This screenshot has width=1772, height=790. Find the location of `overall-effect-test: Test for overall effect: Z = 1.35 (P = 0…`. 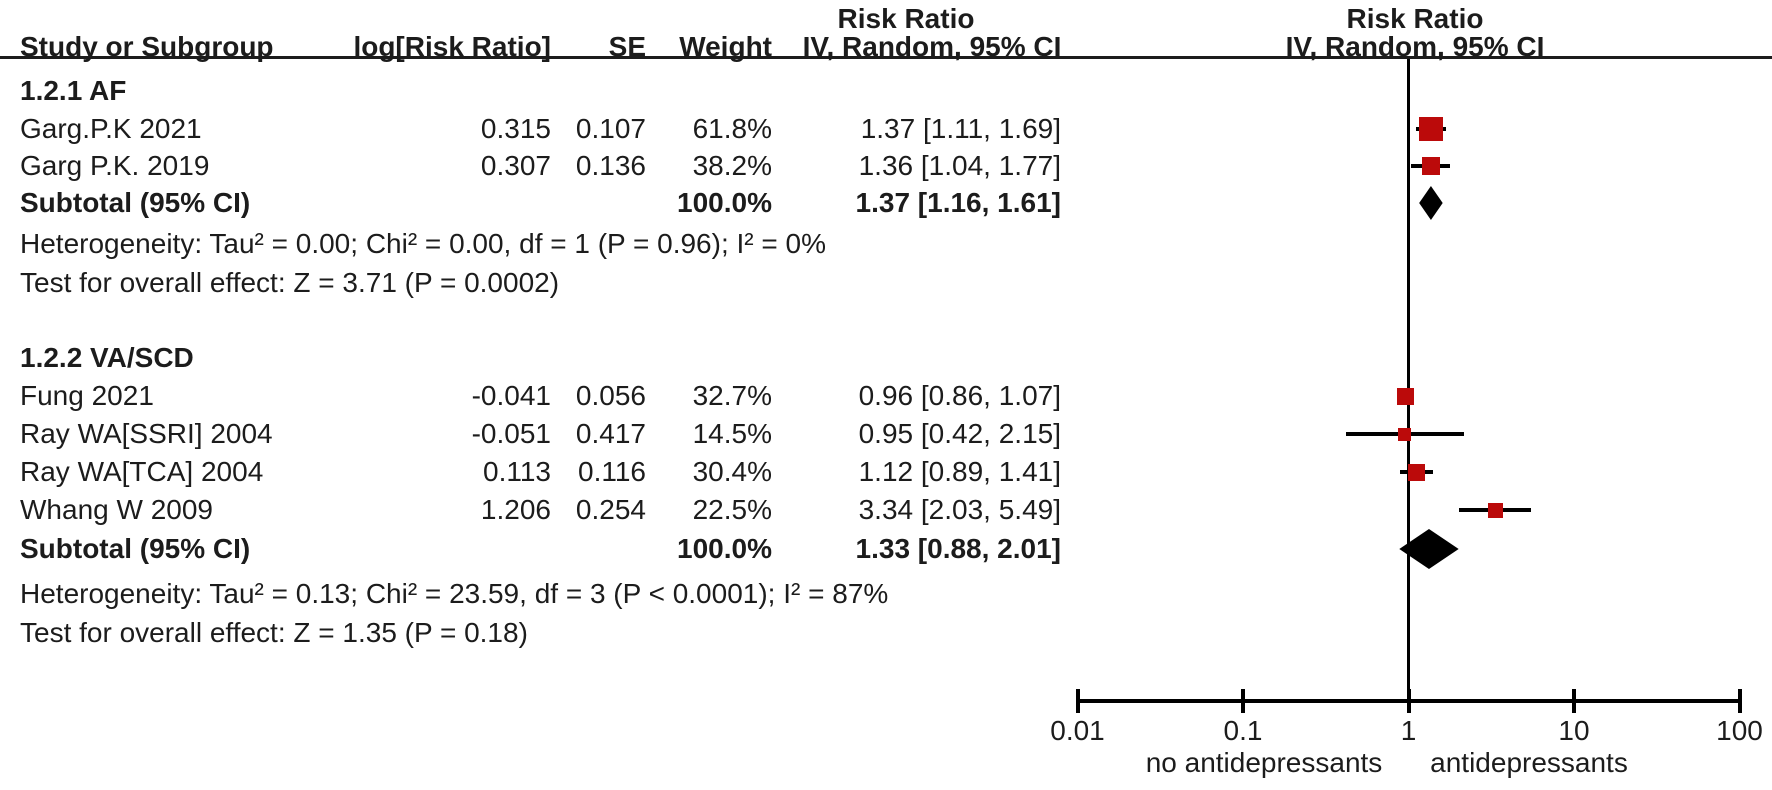

overall-effect-test: Test for overall effect: Z = 1.35 (P = 0… is located at coordinates (274, 632).